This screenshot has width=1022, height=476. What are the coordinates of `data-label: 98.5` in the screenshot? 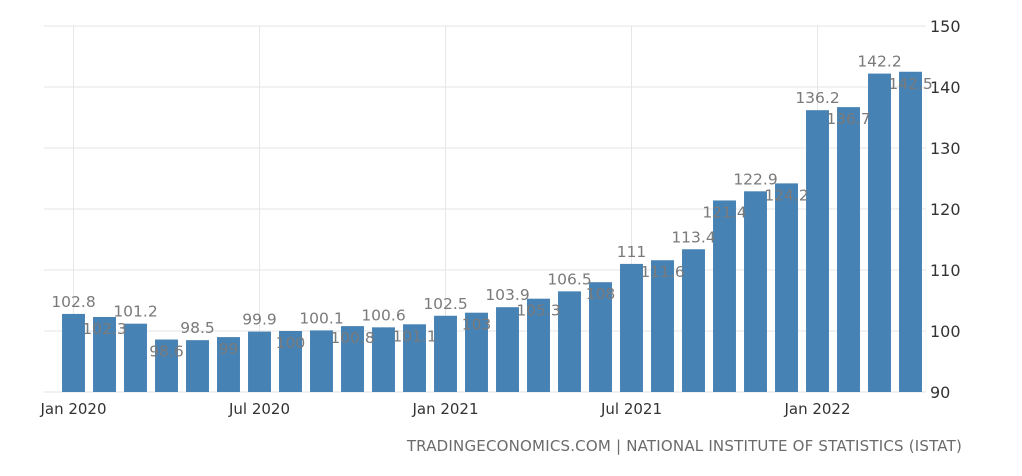 It's located at (197, 328).